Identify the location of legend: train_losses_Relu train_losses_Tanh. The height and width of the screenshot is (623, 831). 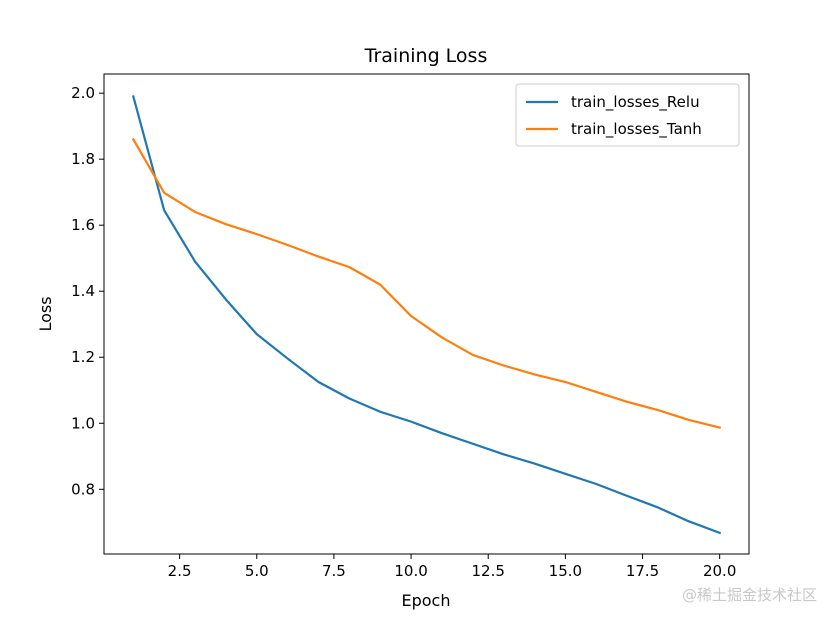
(627, 115).